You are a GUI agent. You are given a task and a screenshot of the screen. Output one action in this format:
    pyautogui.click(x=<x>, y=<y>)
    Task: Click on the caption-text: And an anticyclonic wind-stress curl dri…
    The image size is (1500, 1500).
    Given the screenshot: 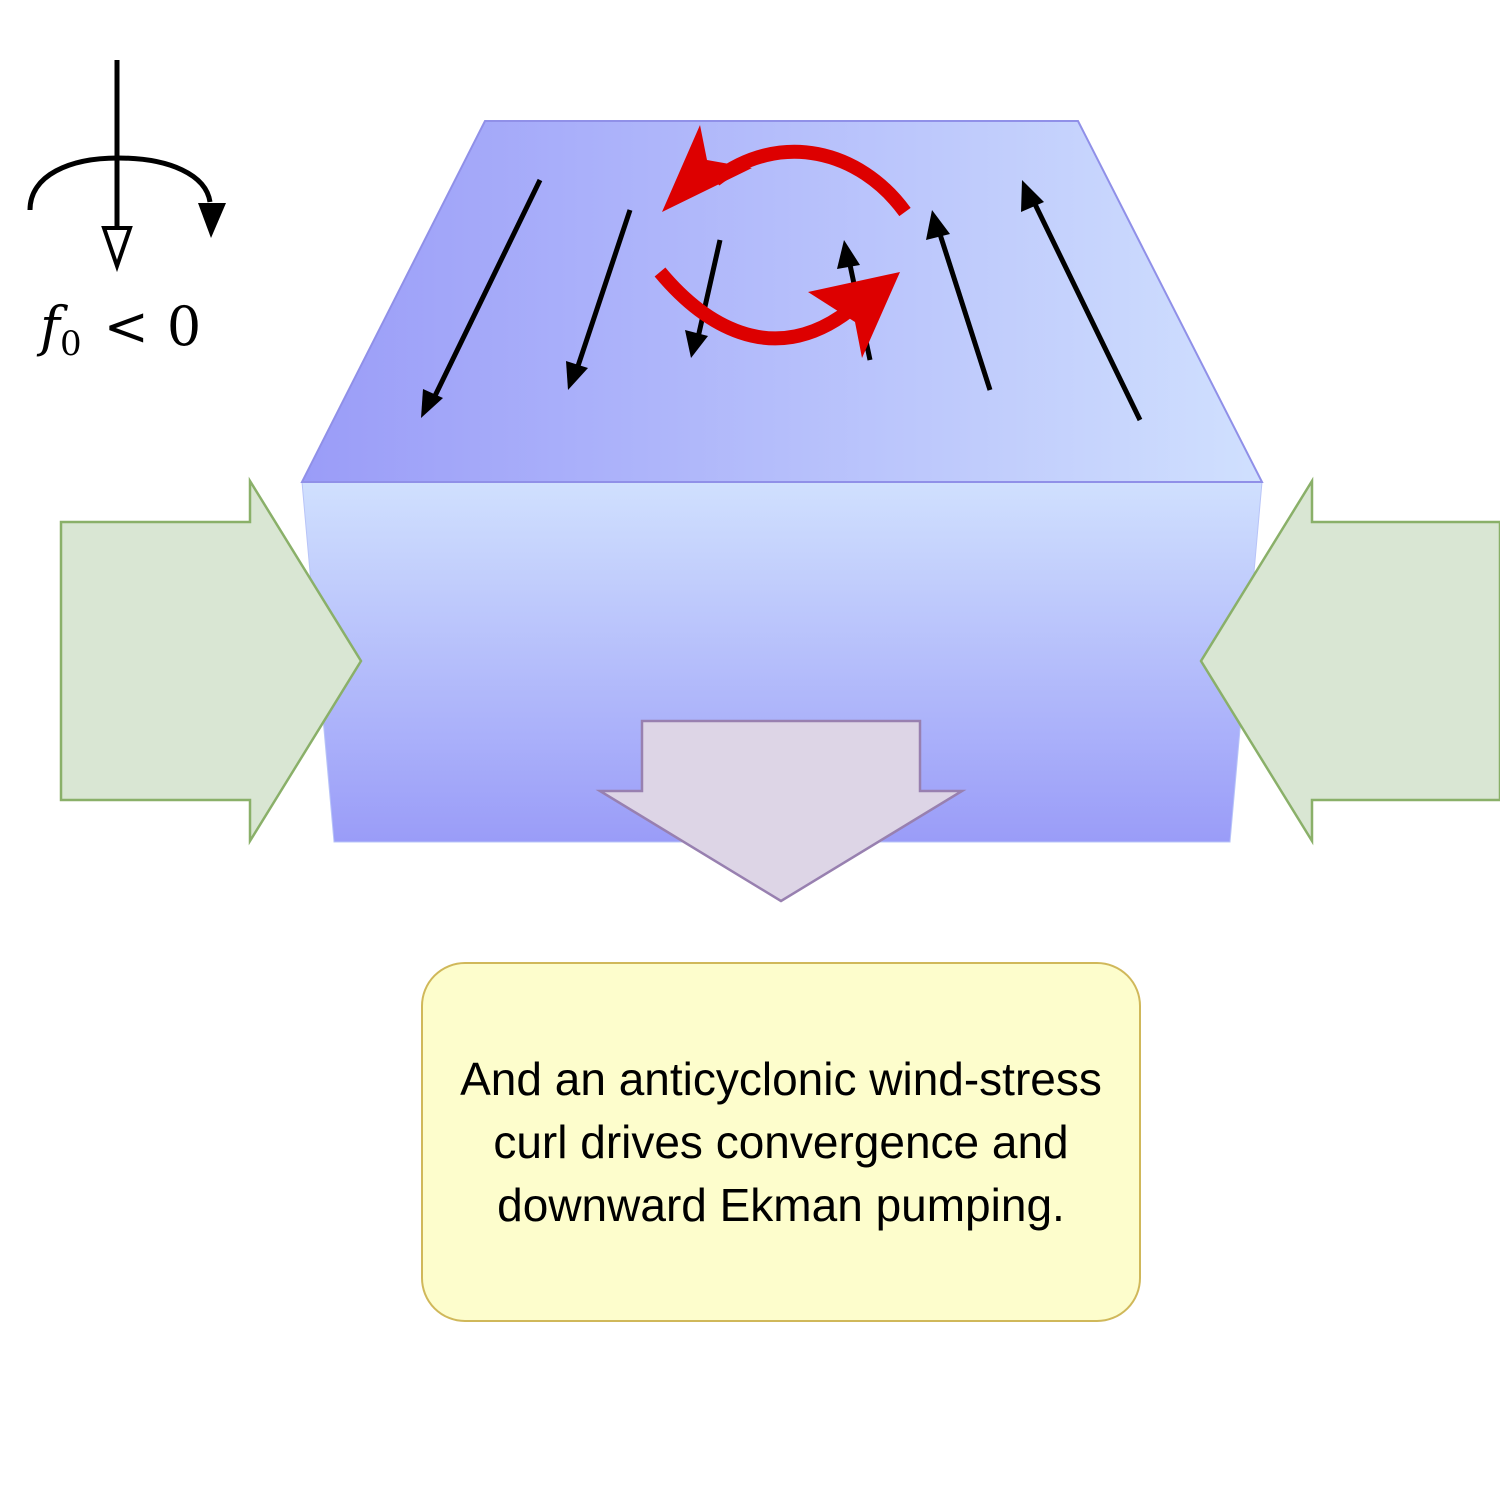 What is the action you would take?
    pyautogui.click(x=781, y=1141)
    